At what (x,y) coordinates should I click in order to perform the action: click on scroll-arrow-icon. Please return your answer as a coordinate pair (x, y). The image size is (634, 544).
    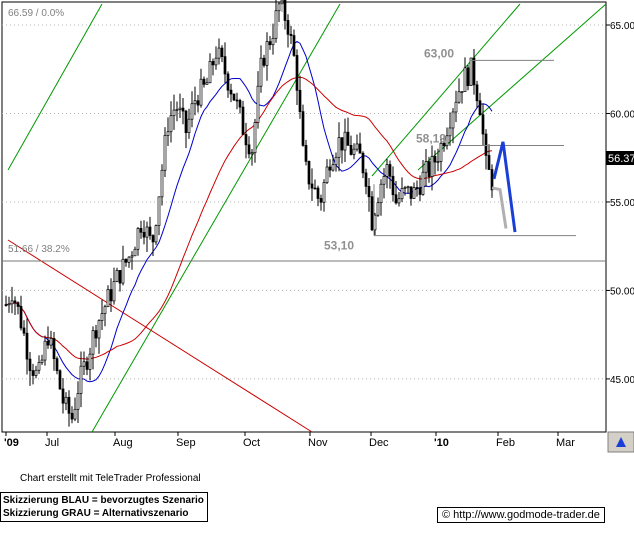
    Looking at the image, I should click on (620, 442).